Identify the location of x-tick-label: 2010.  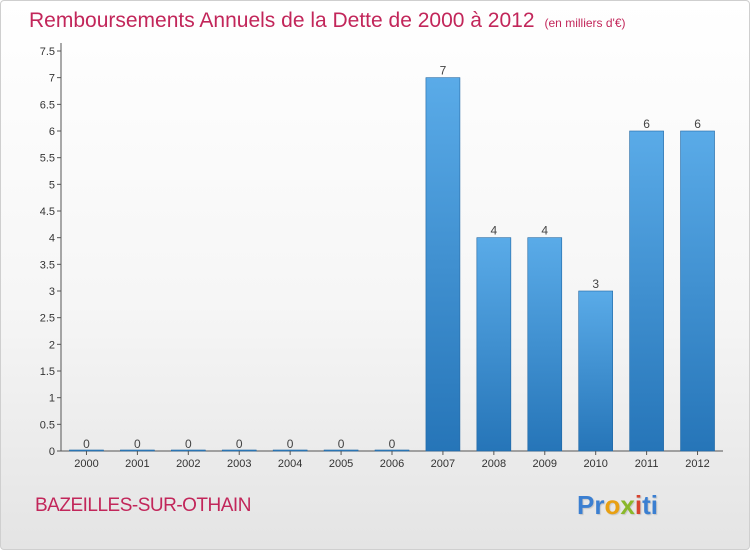
(595, 464).